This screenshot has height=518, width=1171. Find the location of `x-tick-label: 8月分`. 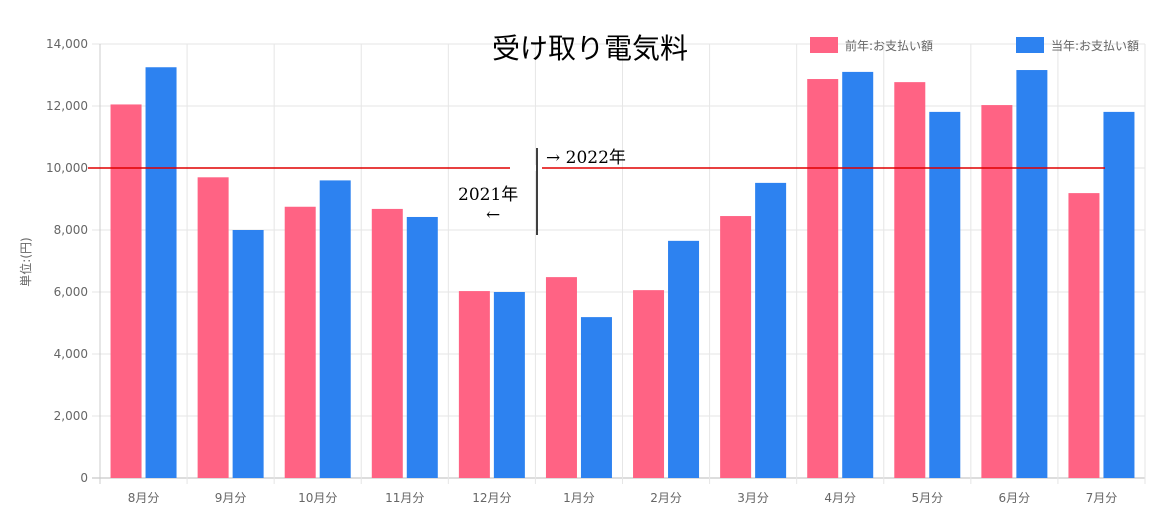

x-tick-label: 8月分 is located at coordinates (144, 498).